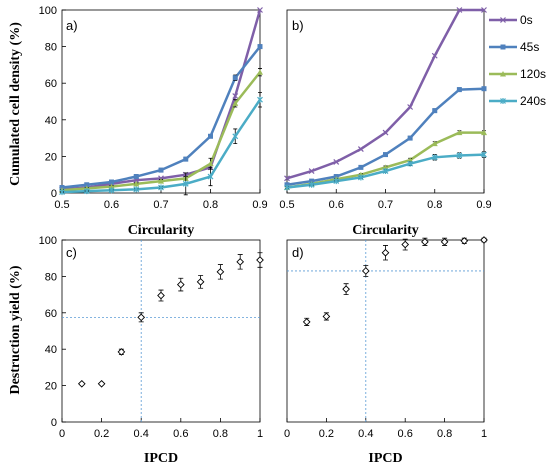  Describe the element at coordinates (51, 121) in the screenshot. I see `y-tick-label: 40` at that location.